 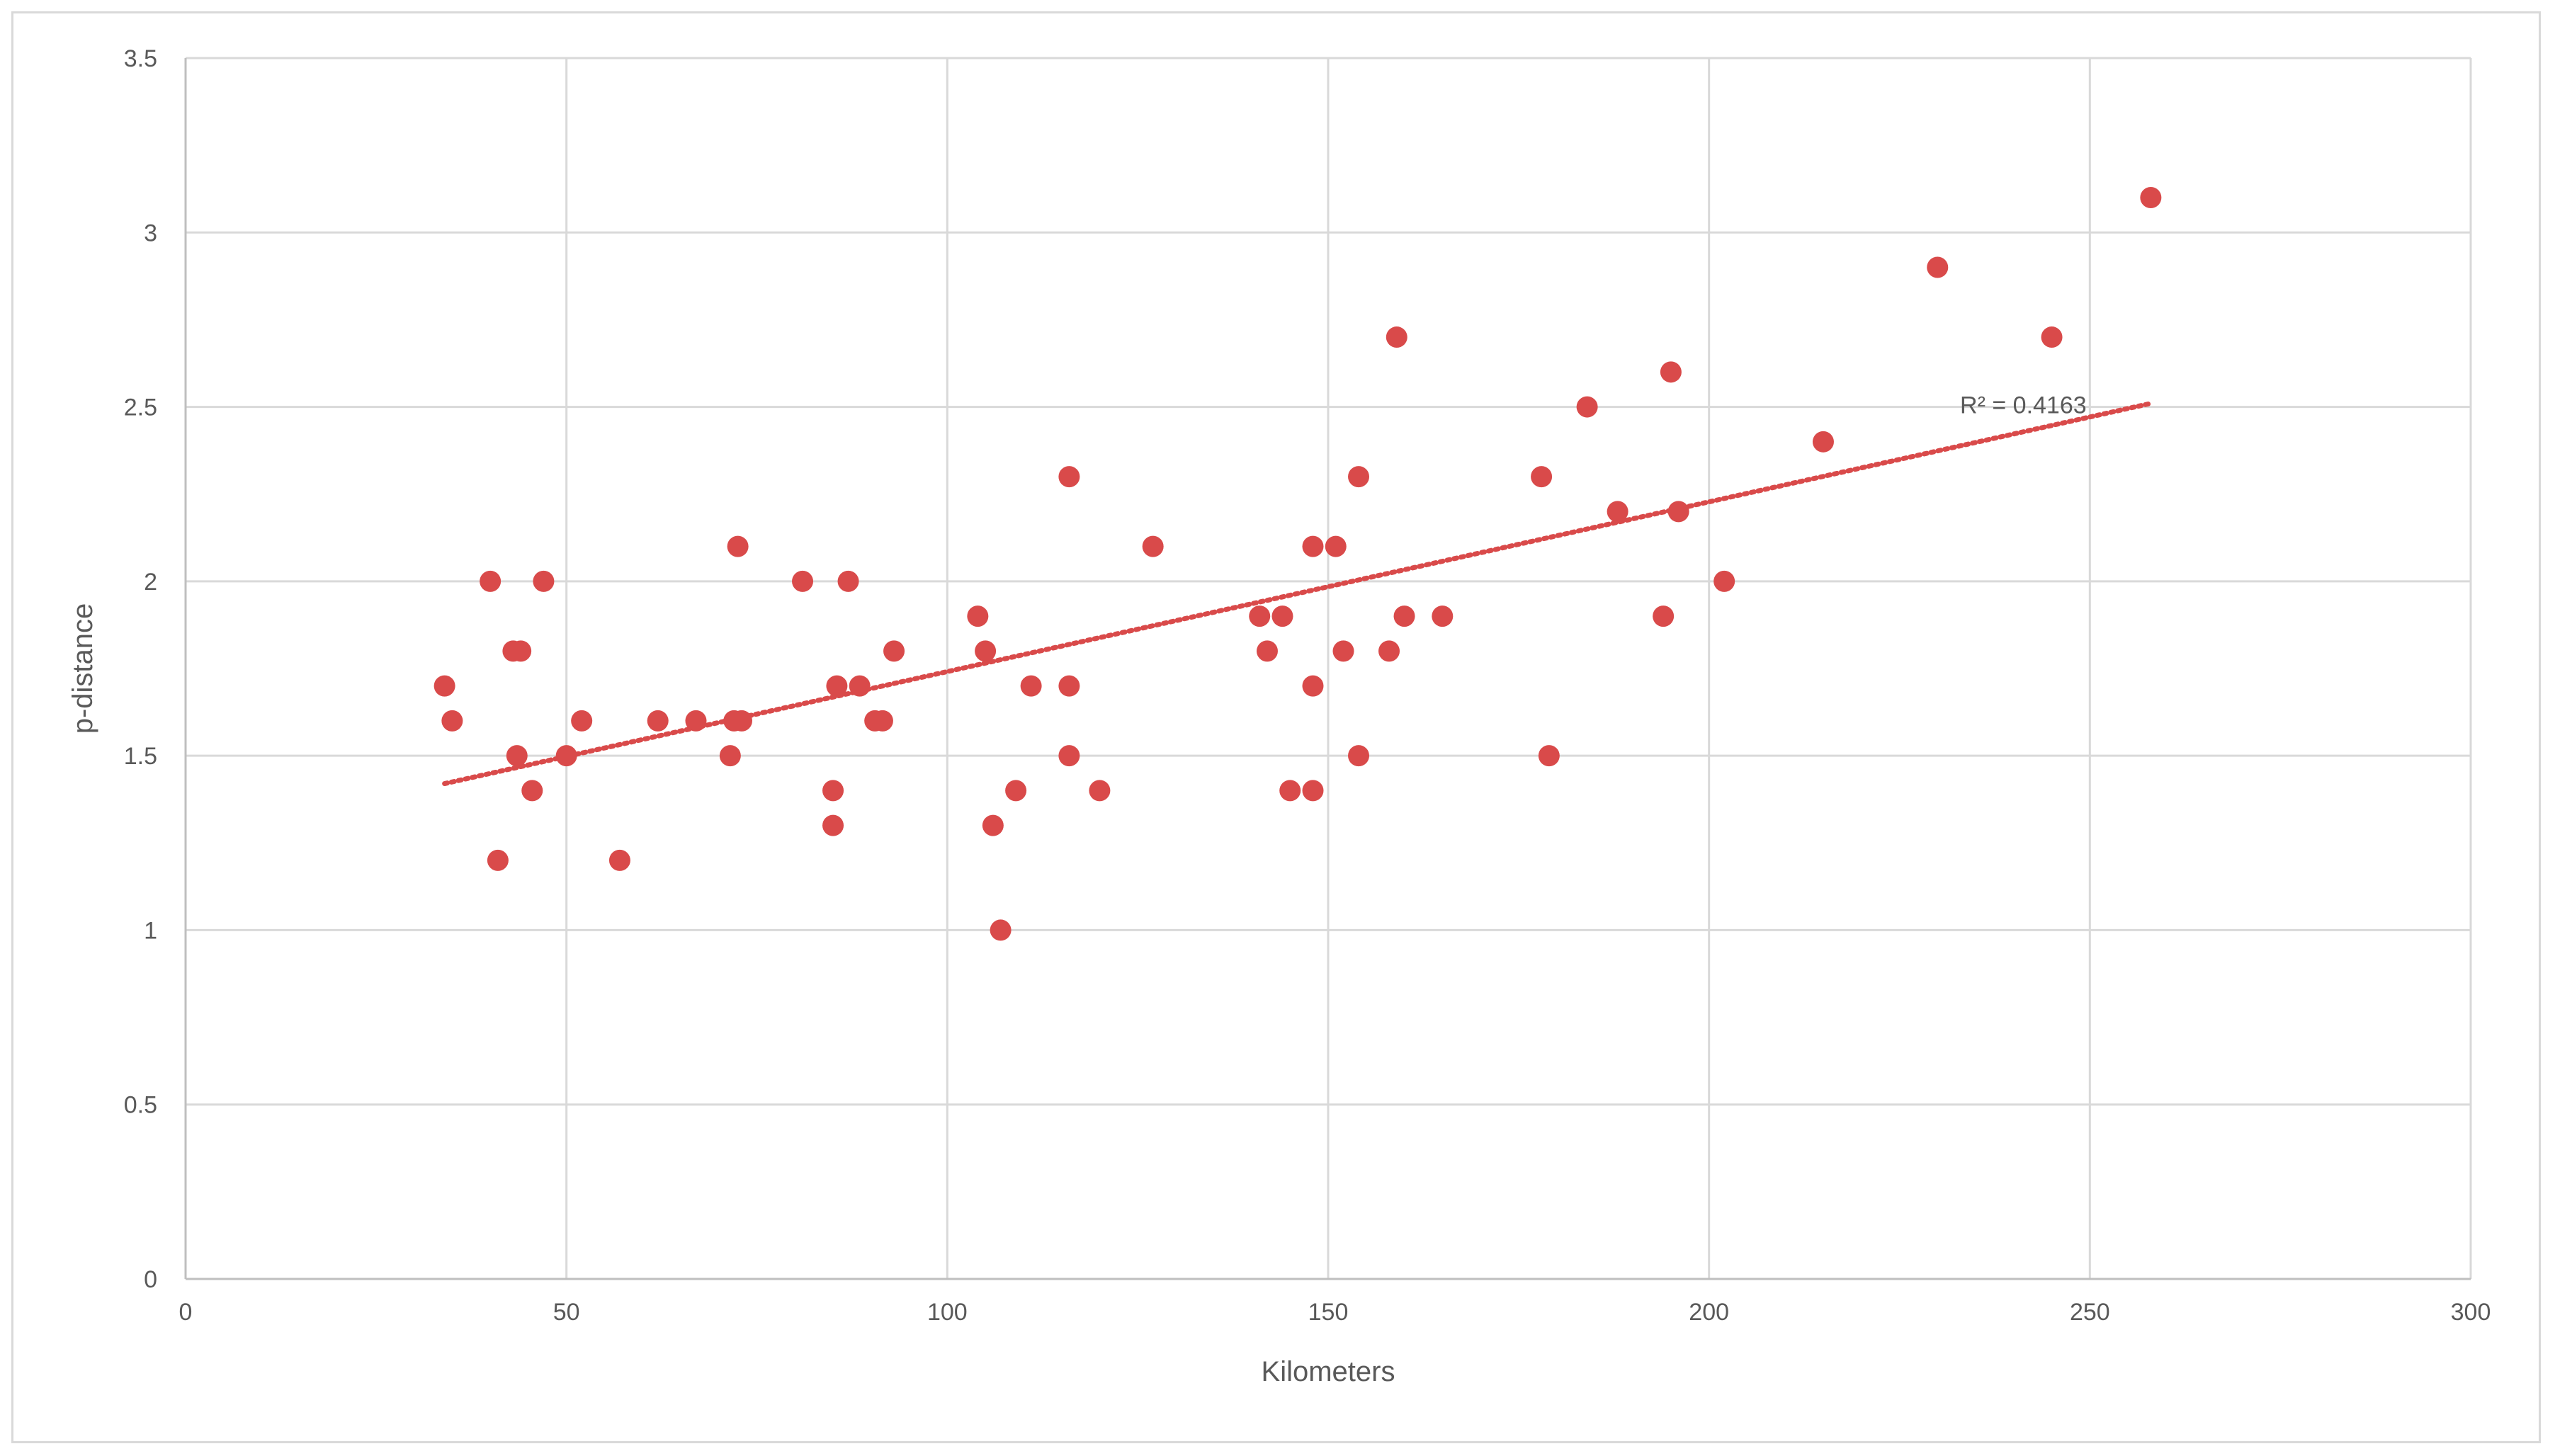 What do you see at coordinates (140, 408) in the screenshot?
I see `y-tick-label: 2.5` at bounding box center [140, 408].